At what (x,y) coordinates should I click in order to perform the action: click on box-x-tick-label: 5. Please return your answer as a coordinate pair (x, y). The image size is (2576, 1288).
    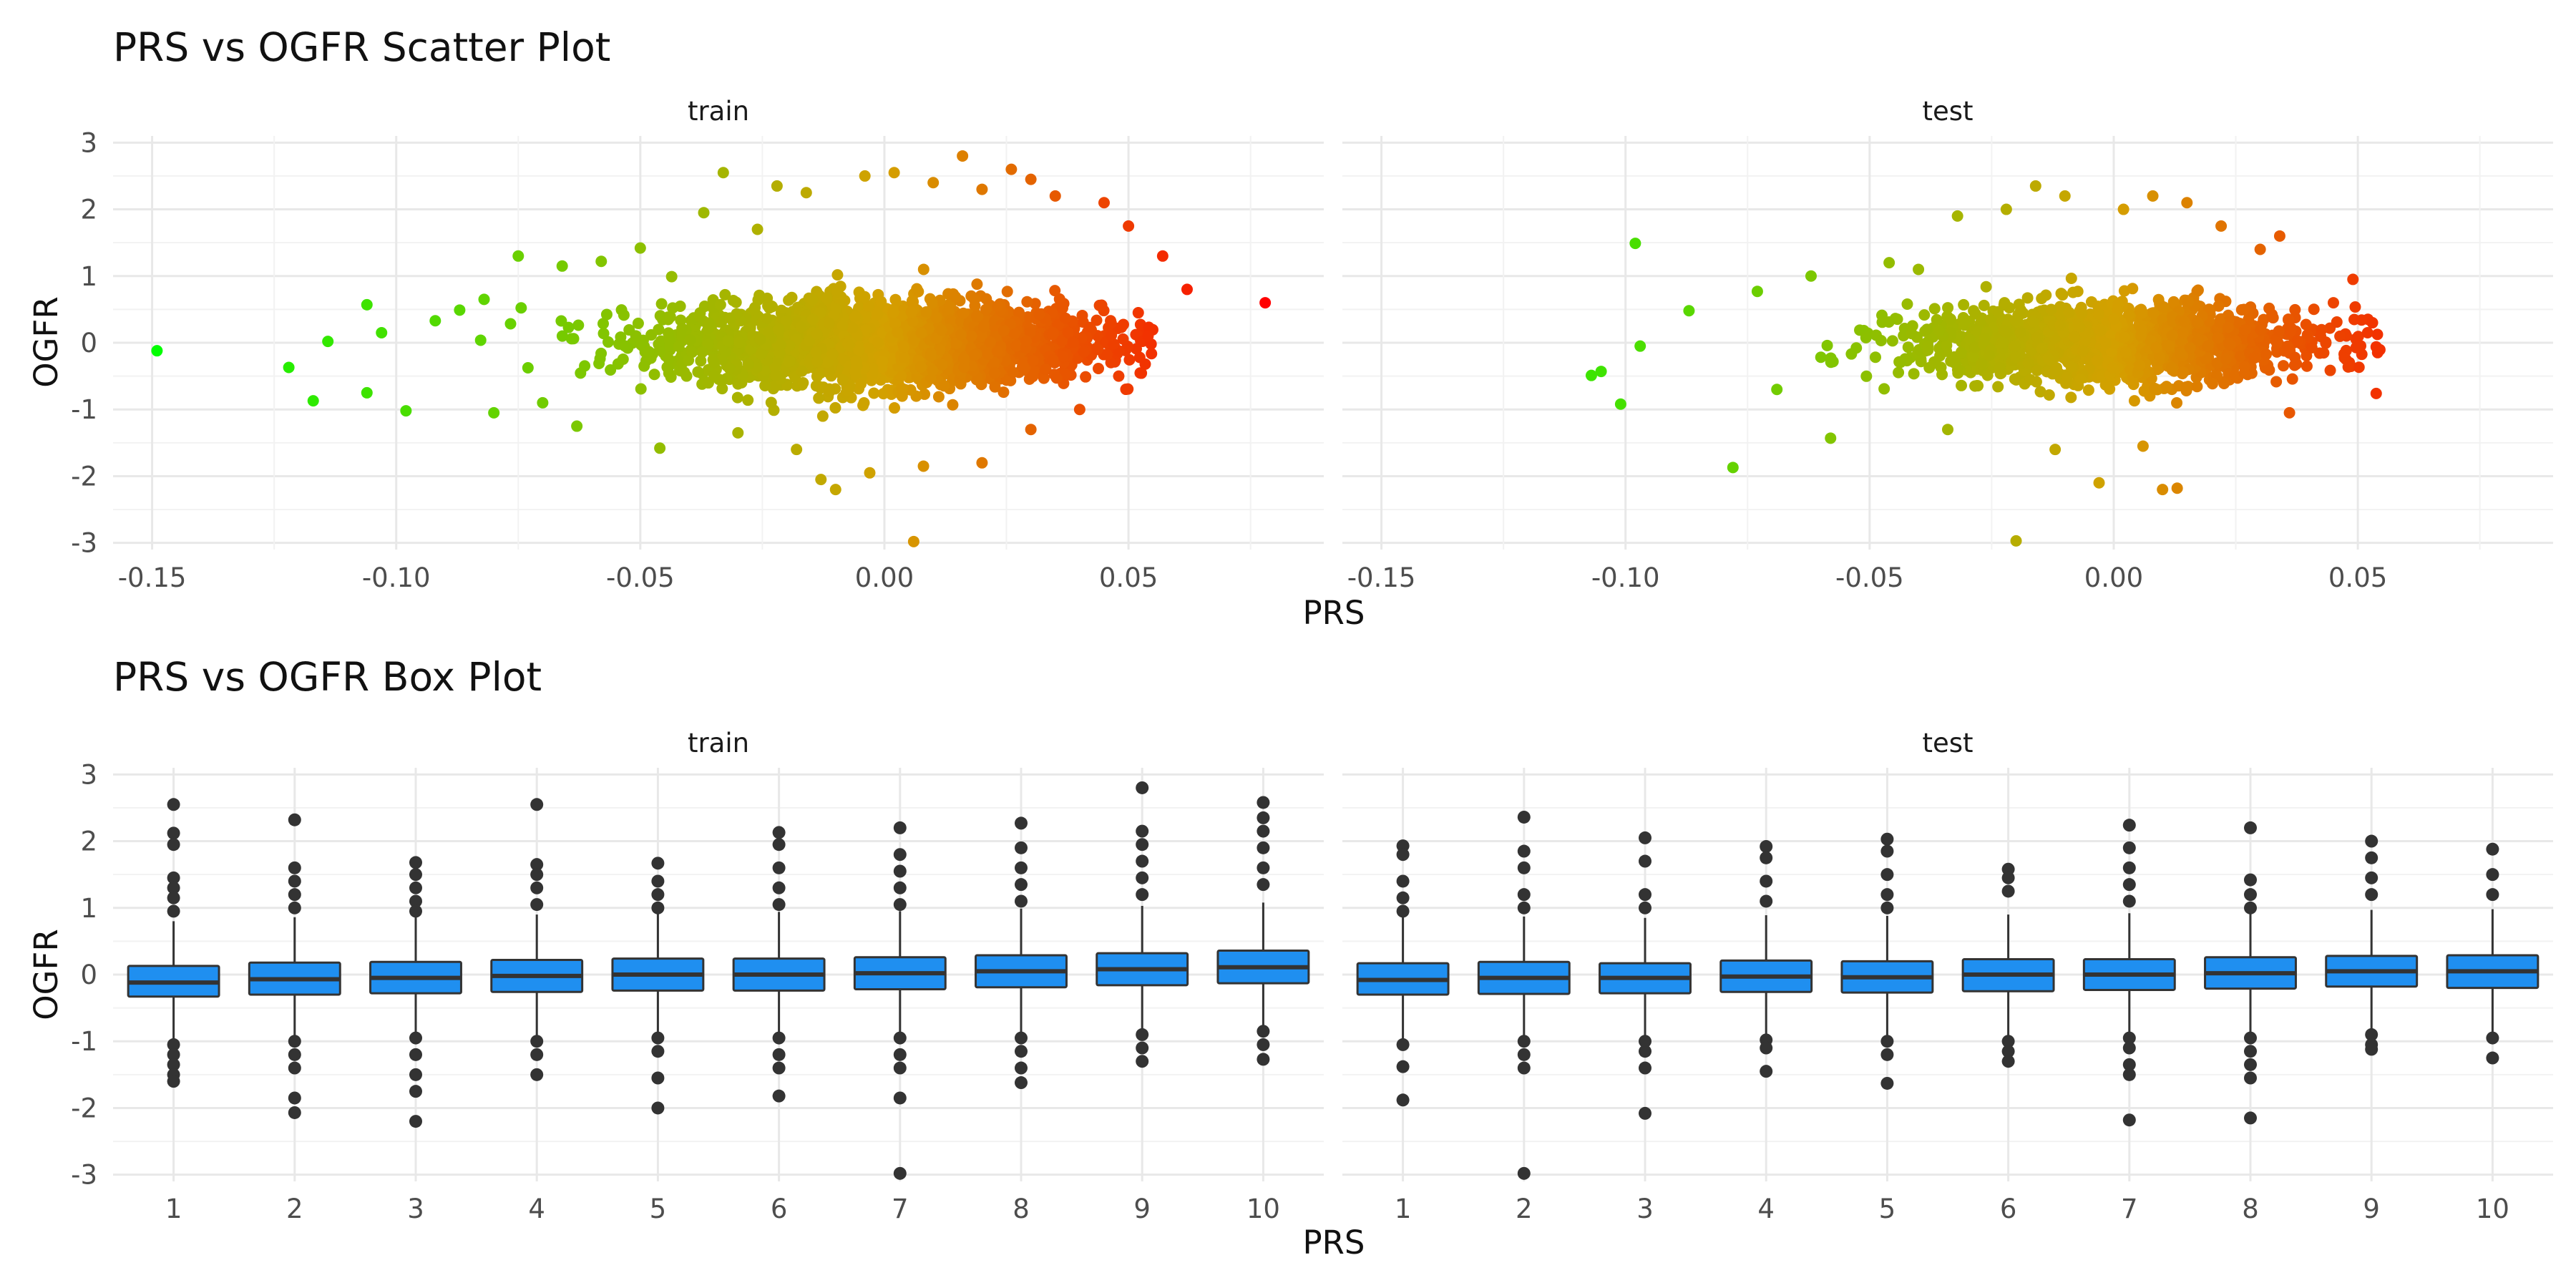
    Looking at the image, I should click on (1887, 1209).